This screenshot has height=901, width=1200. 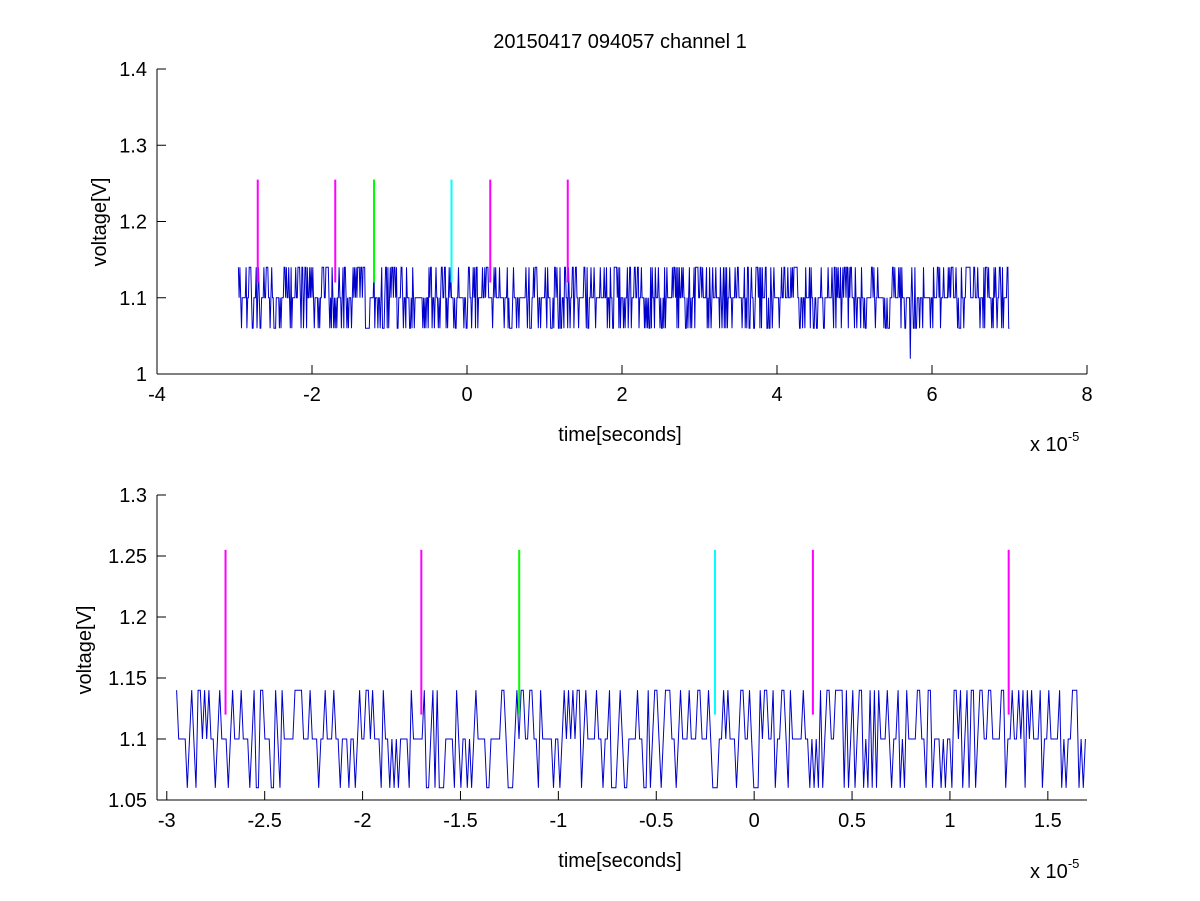 I want to click on bottom-plot-y-tick-label: 1.2, so click(x=133, y=618).